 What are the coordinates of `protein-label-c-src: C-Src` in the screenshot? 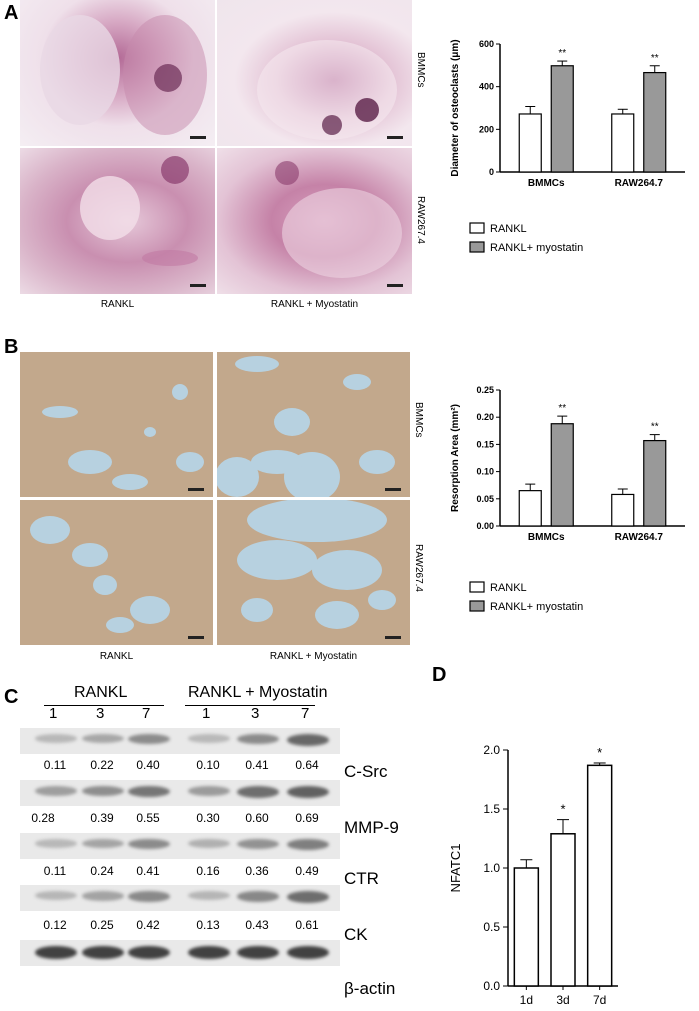 It's located at (366, 771).